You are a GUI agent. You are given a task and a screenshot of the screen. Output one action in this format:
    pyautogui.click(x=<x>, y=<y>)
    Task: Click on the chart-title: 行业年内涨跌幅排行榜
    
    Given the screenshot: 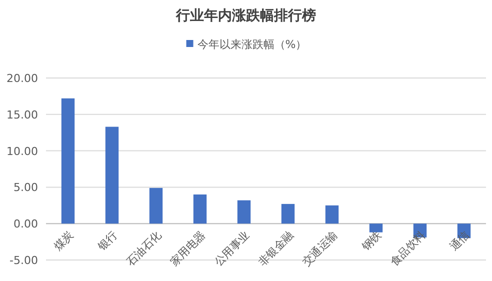 What is the action you would take?
    pyautogui.click(x=245, y=15)
    